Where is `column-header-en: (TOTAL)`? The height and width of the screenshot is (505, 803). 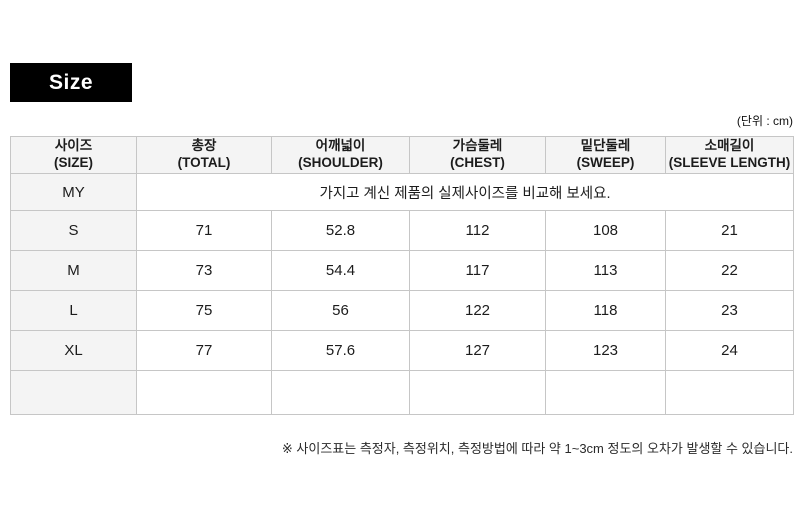
column-header-en: (TOTAL) is located at coordinates (204, 162).